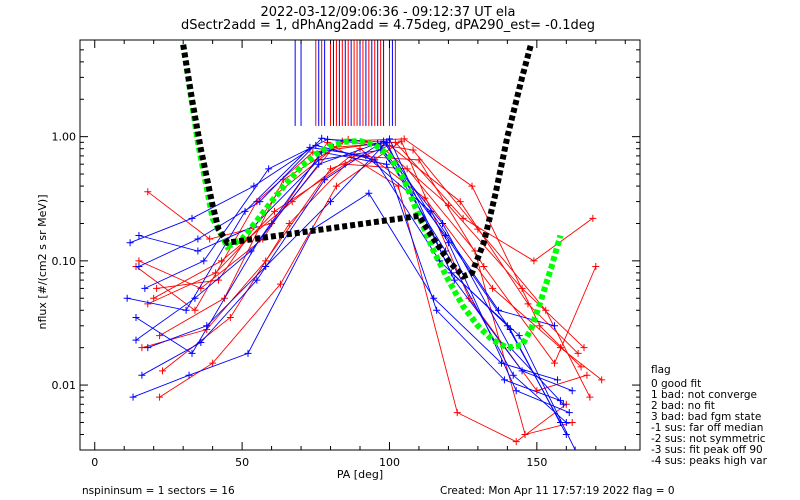 This screenshot has height=500, width=800. I want to click on legend-item: -1 sus: far off median, so click(707, 428).